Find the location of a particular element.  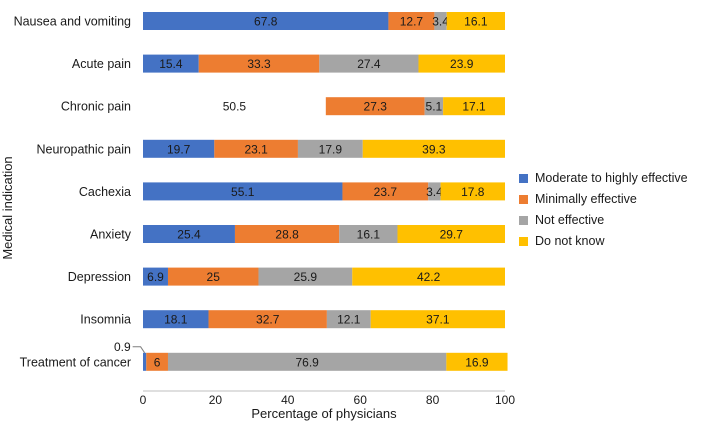

data-label: 12.7 is located at coordinates (412, 22).